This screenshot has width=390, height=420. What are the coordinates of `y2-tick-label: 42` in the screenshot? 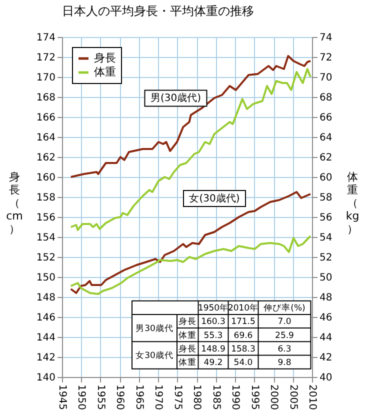 It's located at (326, 358).